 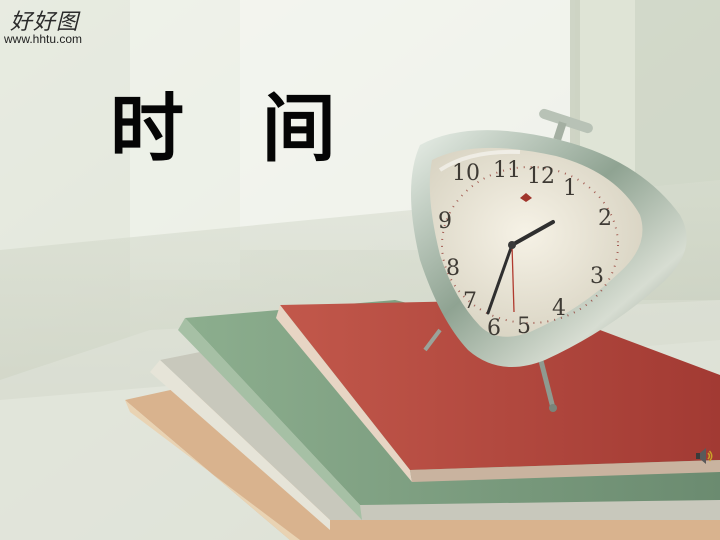 What do you see at coordinates (507, 170) in the screenshot?
I see `dial-number-11: 11` at bounding box center [507, 170].